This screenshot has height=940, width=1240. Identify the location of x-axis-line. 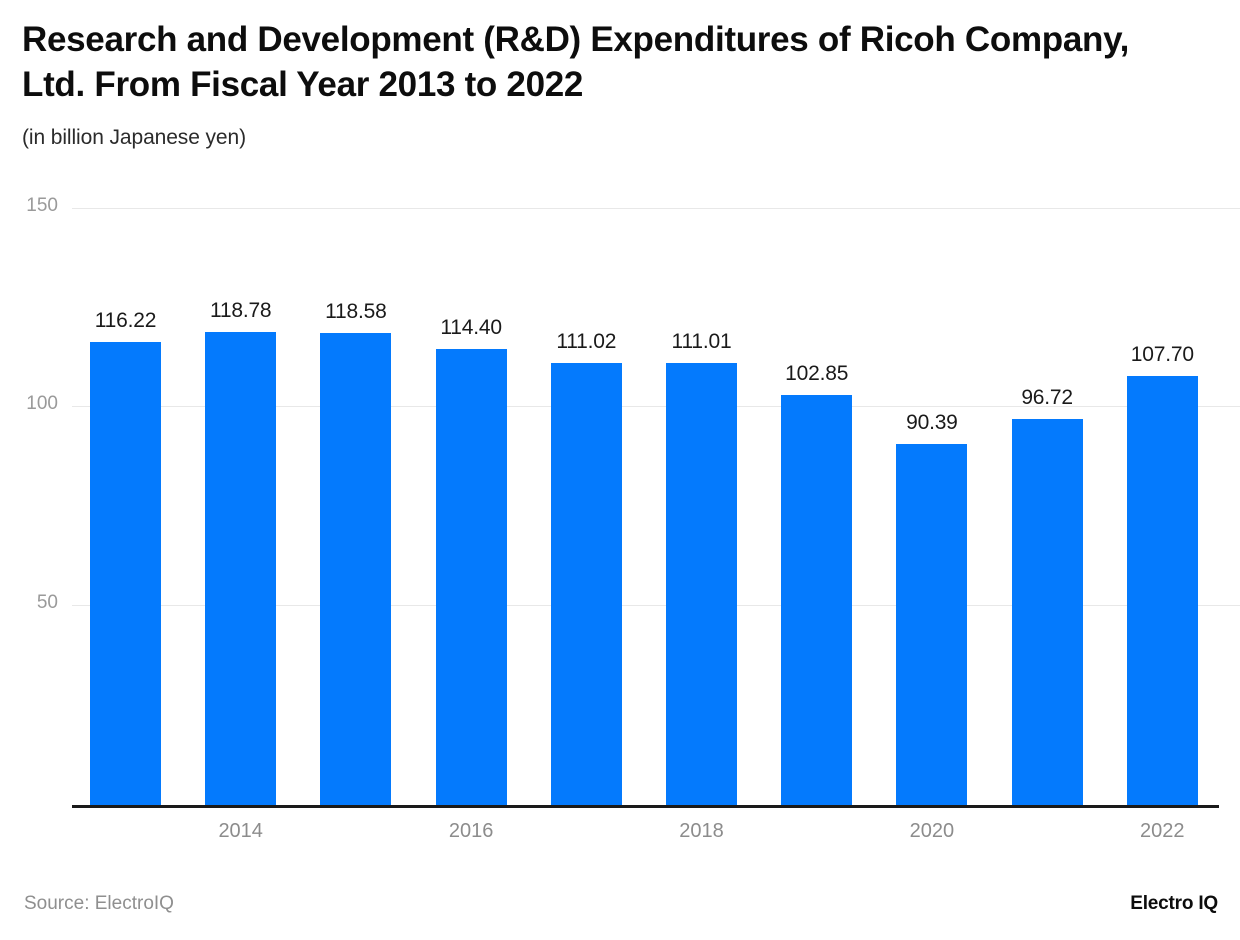
(645, 806).